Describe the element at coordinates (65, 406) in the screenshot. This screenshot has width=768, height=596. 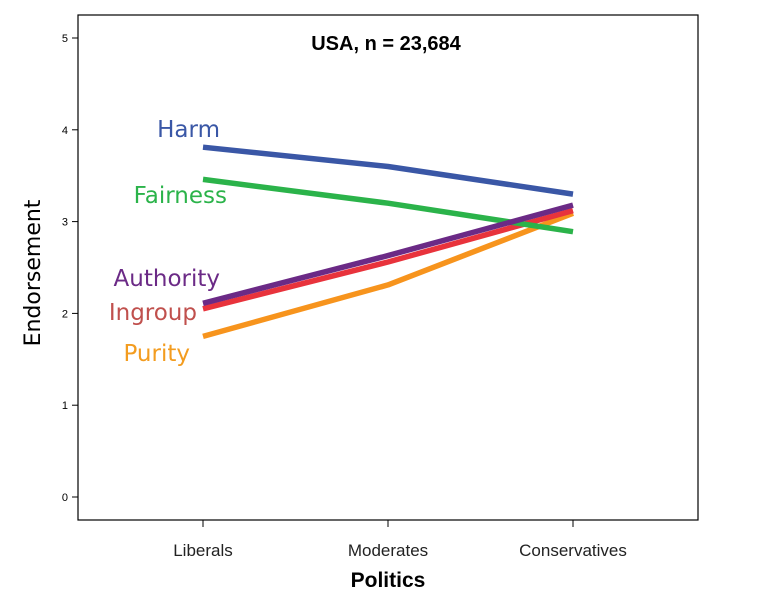
I see `y-tick-label: 1` at that location.